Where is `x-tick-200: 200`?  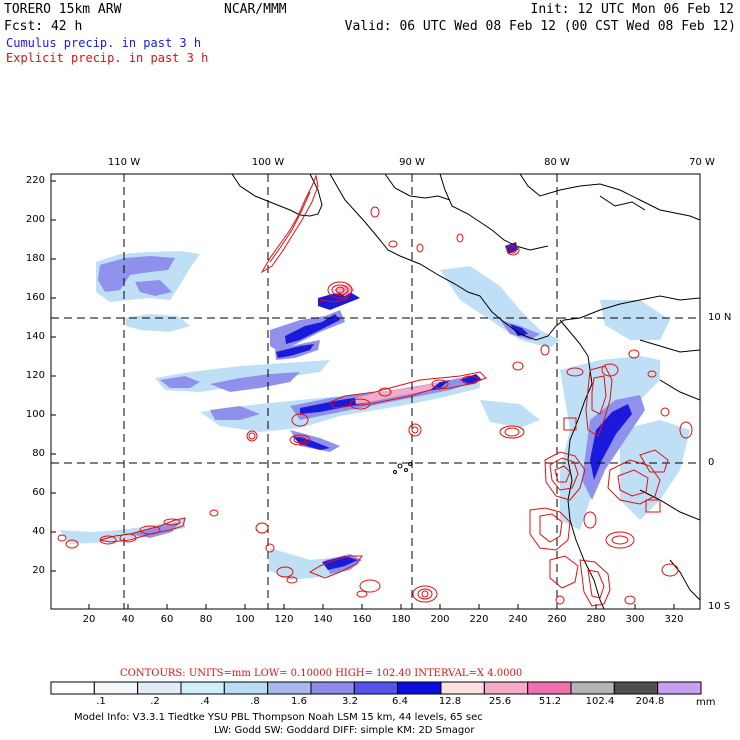 x-tick-200: 200 is located at coordinates (440, 619).